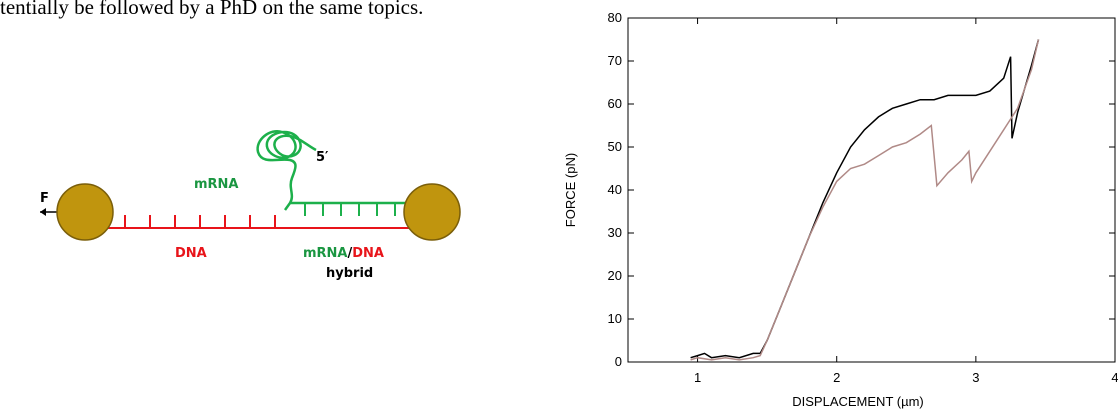  What do you see at coordinates (350, 209) in the screenshot?
I see `hybrid-ticks` at bounding box center [350, 209].